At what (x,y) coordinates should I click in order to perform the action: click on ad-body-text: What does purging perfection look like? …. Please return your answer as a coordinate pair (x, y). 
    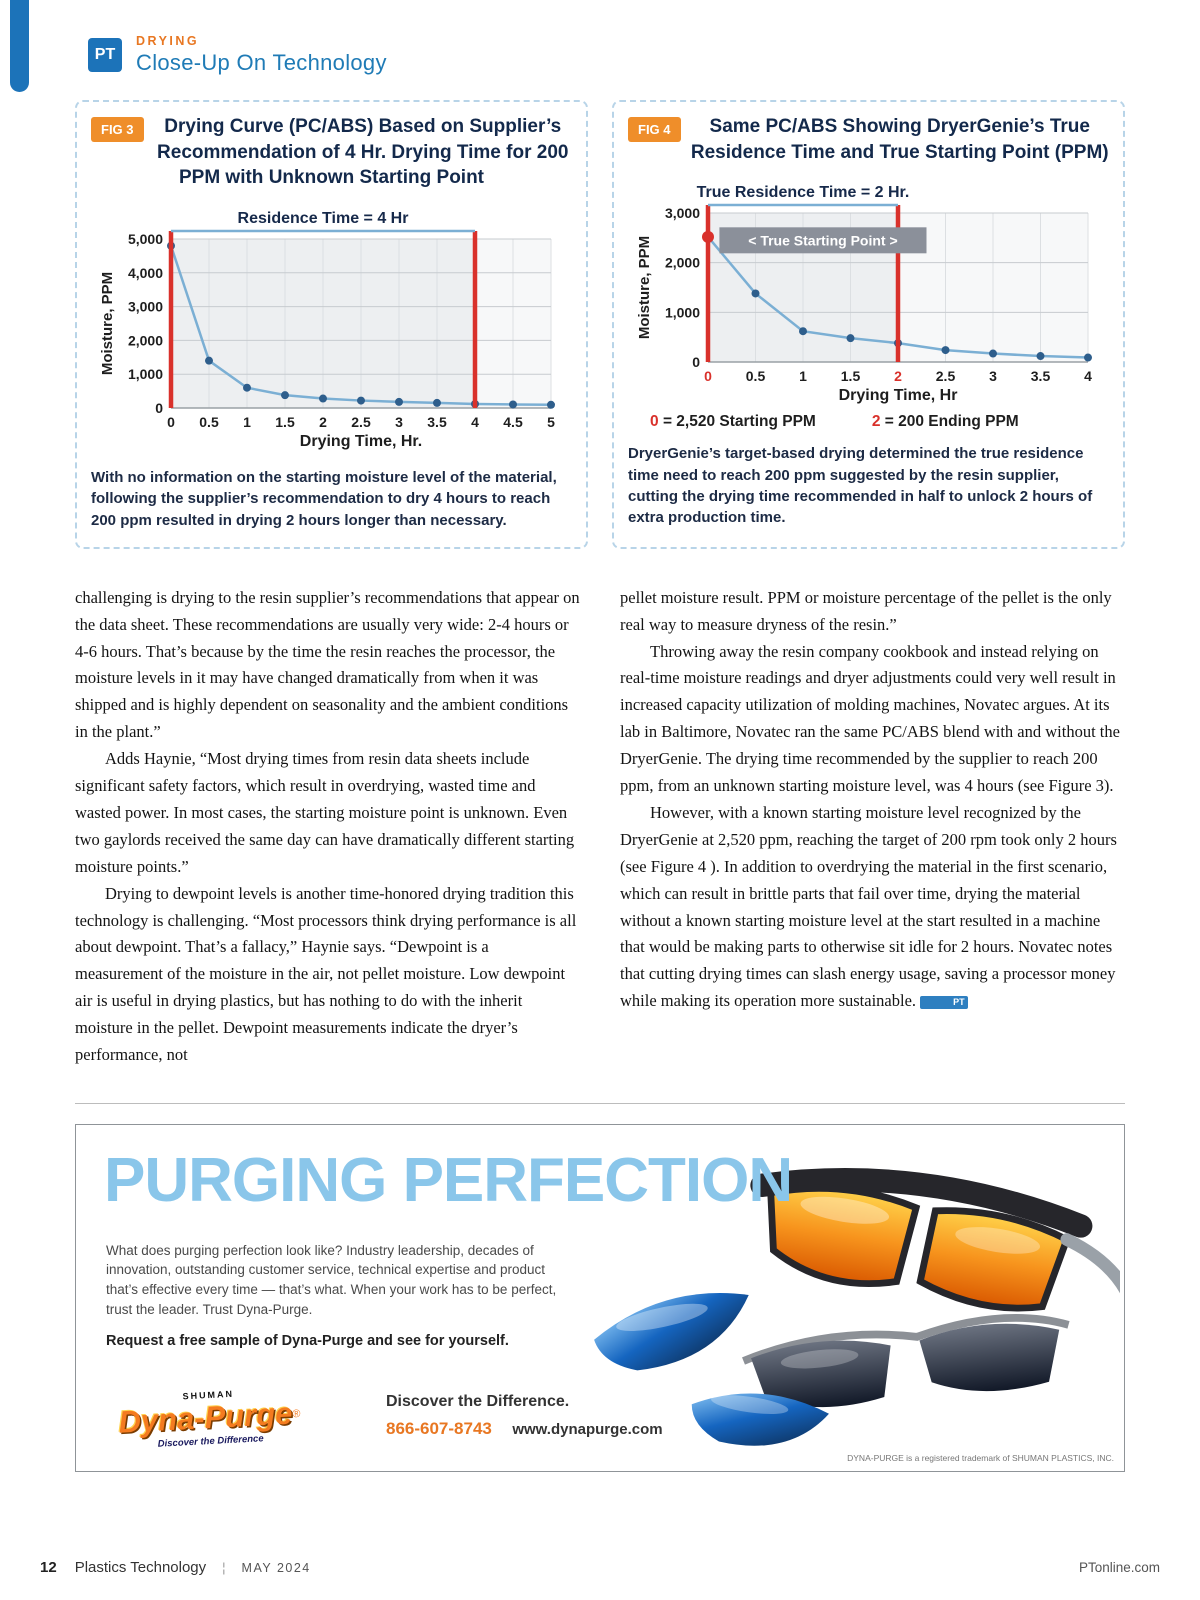
    Looking at the image, I should click on (331, 1279).